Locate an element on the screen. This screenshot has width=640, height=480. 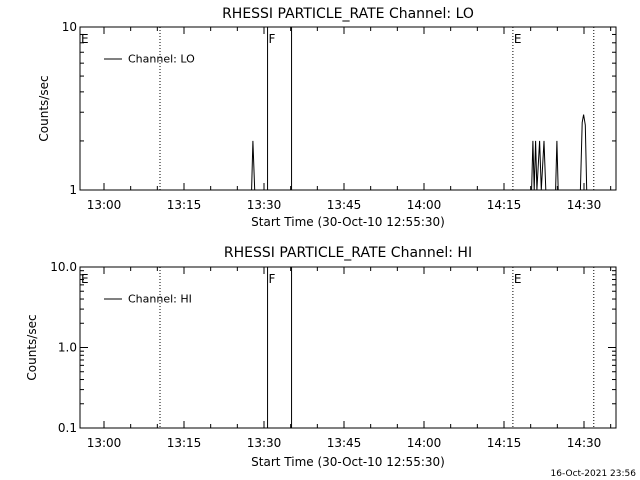
y-tick-label: 0.1 is located at coordinates (67, 428).